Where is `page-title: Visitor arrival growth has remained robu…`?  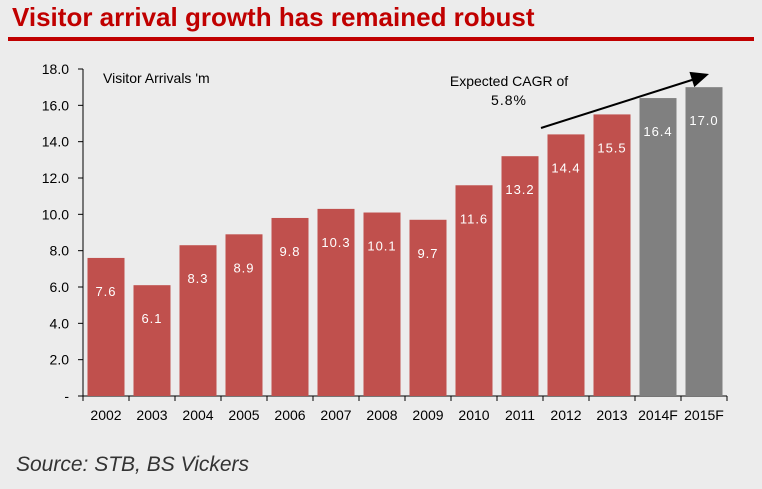
page-title: Visitor arrival growth has remained robu… is located at coordinates (273, 17).